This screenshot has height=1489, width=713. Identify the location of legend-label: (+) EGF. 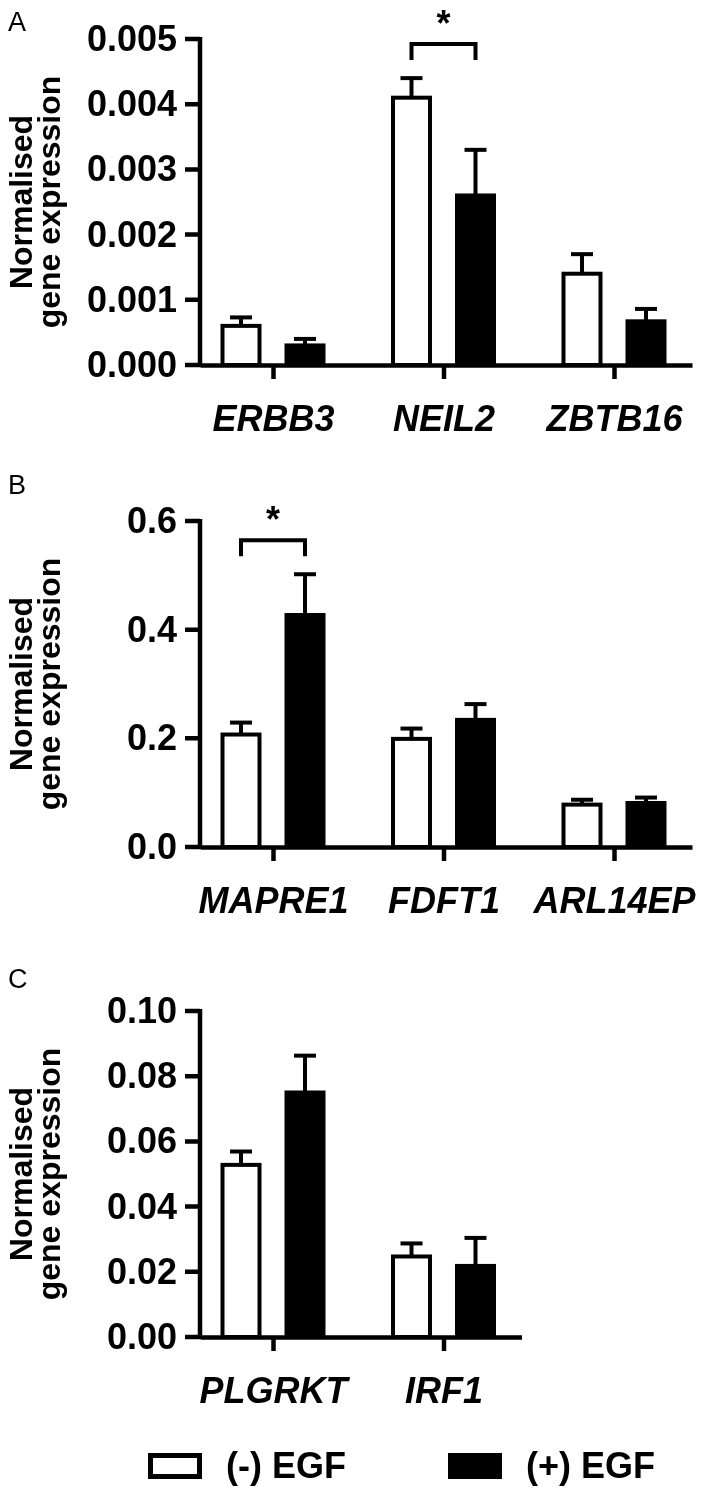
(591, 1465).